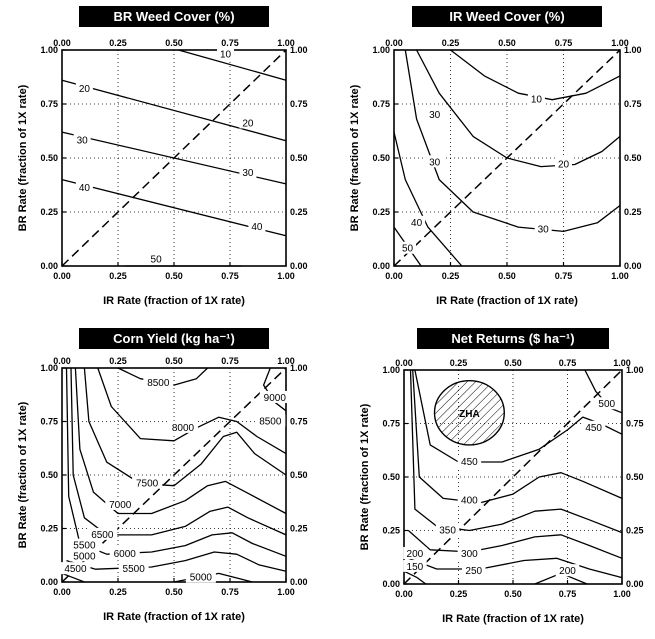  What do you see at coordinates (230, 43) in the screenshot?
I see `tick-label-x-top: 0.75` at bounding box center [230, 43].